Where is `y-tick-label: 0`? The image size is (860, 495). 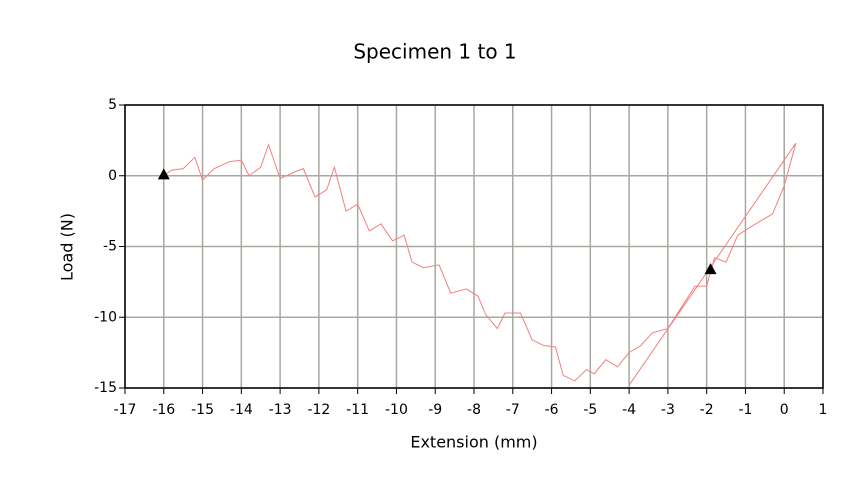
y-tick-label: 0 is located at coordinates (112, 176).